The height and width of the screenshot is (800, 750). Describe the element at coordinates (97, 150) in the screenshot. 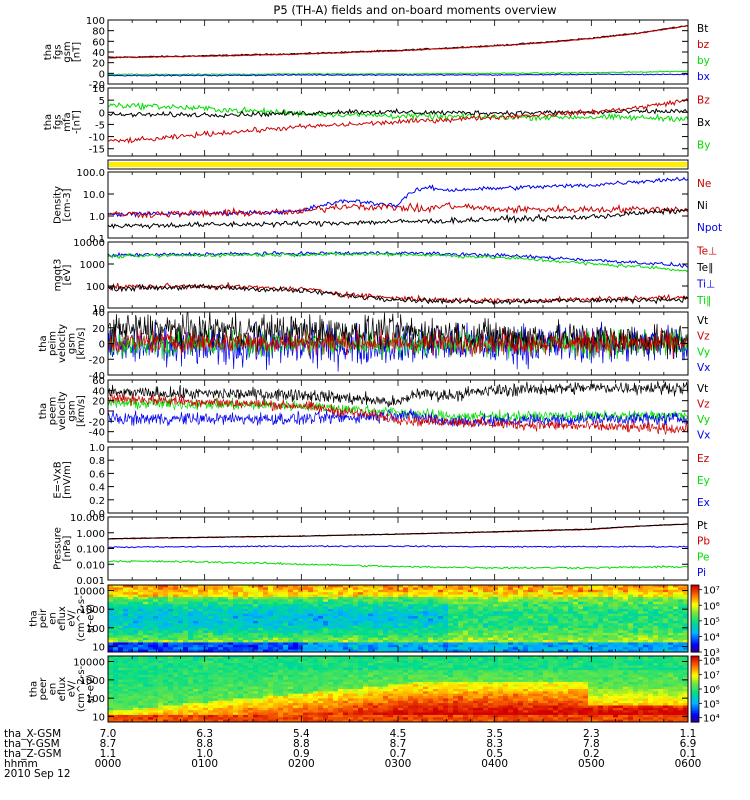

I see `y-tick-label: -15` at that location.